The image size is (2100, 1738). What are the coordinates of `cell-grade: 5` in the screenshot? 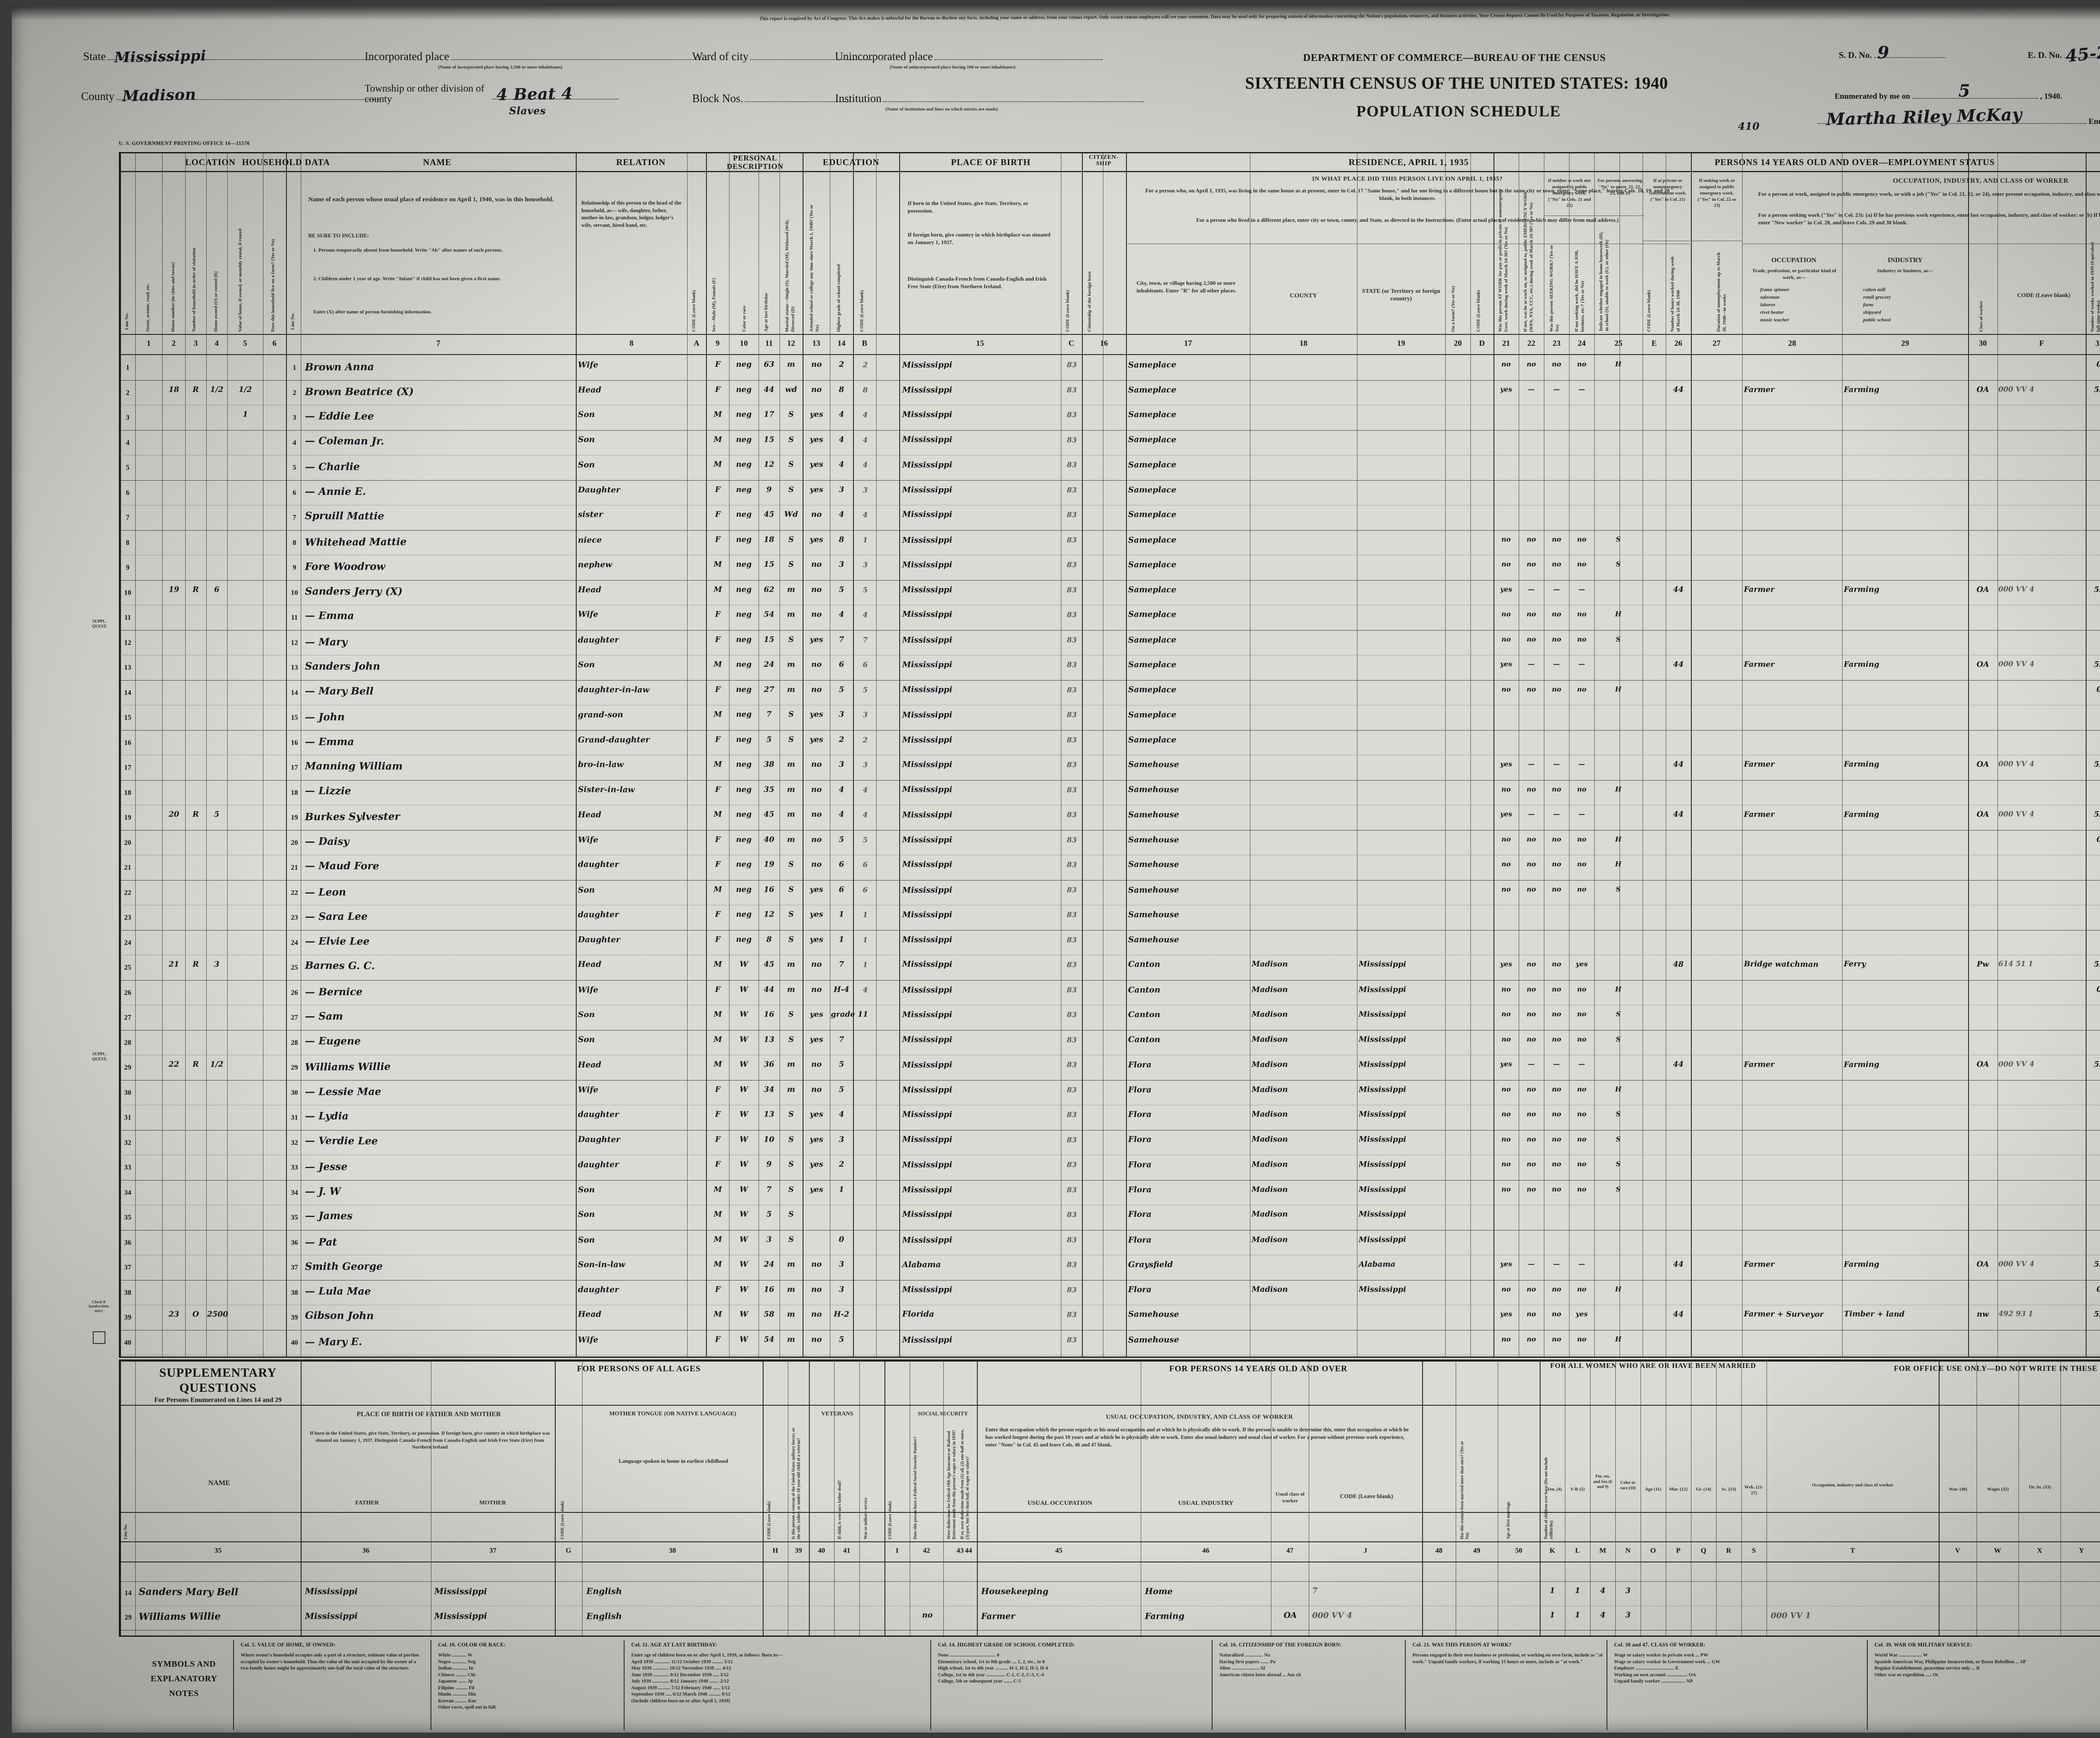 It's located at (841, 1089).